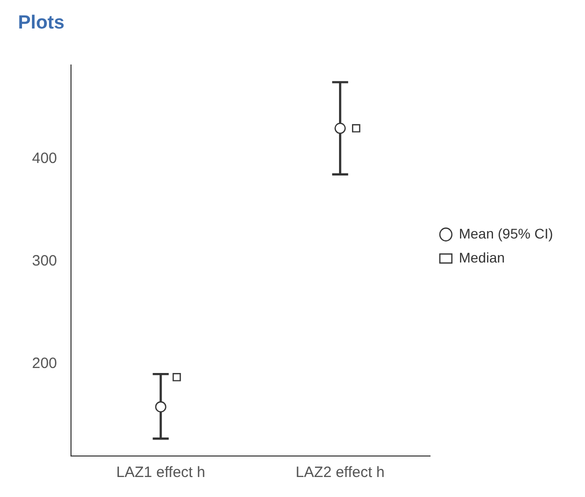 This screenshot has width=585, height=497. I want to click on x-tick-label: LAZ2 effect h, so click(340, 473).